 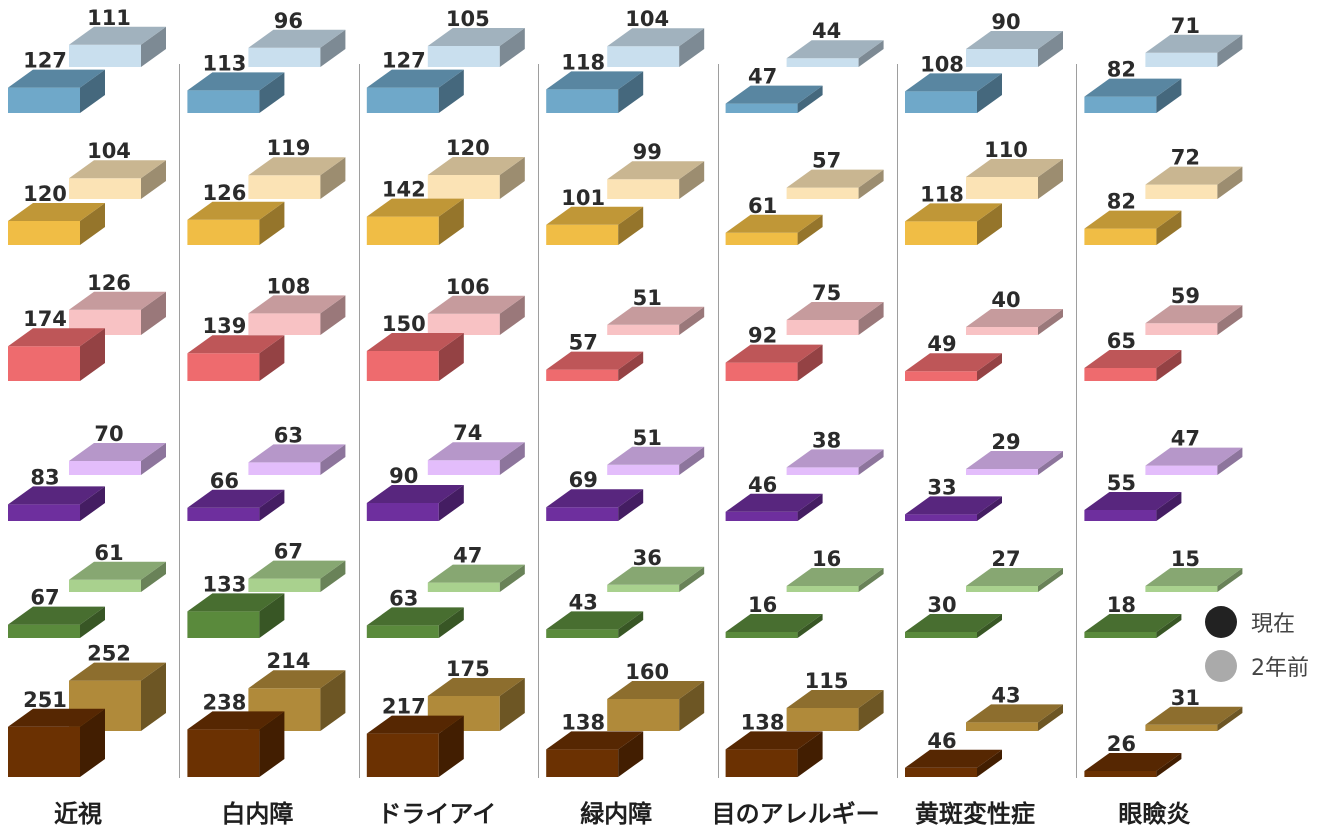 What do you see at coordinates (108, 434) in the screenshot?
I see `value-label-past: 70` at bounding box center [108, 434].